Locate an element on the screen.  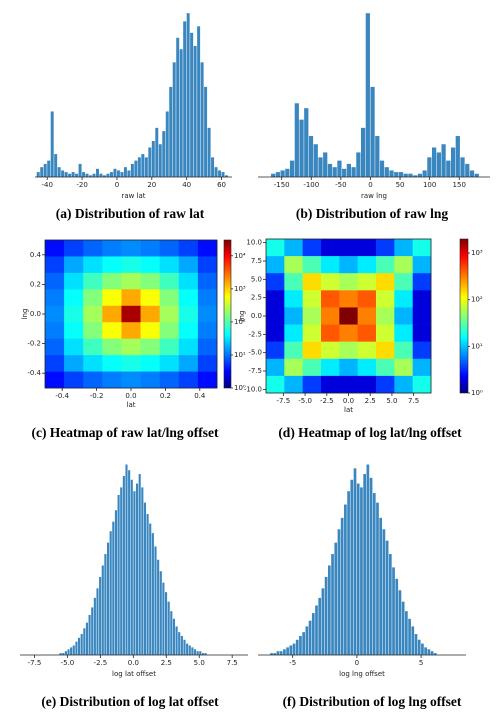
y-tick-label: 0.0 is located at coordinates (256, 316).